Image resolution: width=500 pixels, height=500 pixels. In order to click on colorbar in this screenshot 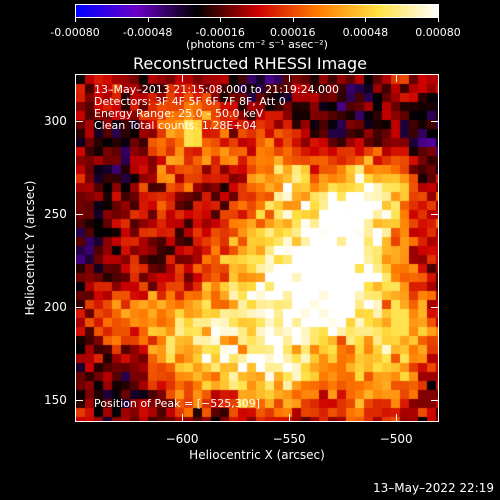, I will do `click(257, 11)`.